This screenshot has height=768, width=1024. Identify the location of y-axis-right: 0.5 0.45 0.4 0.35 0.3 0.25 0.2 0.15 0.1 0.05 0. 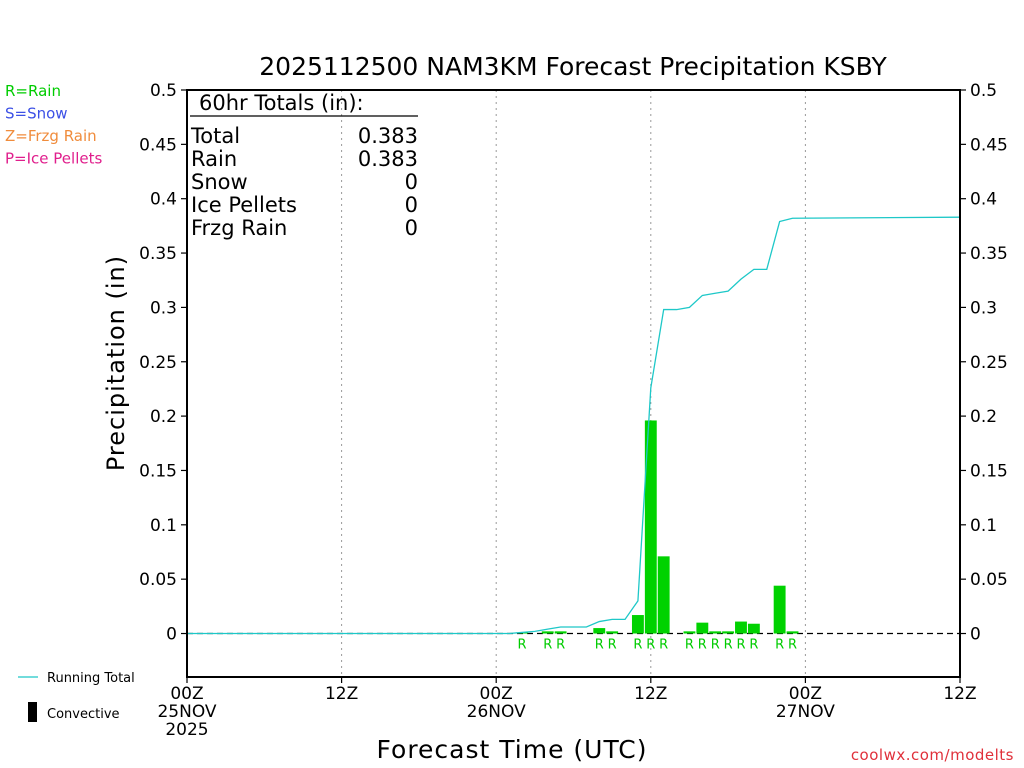
(984, 363).